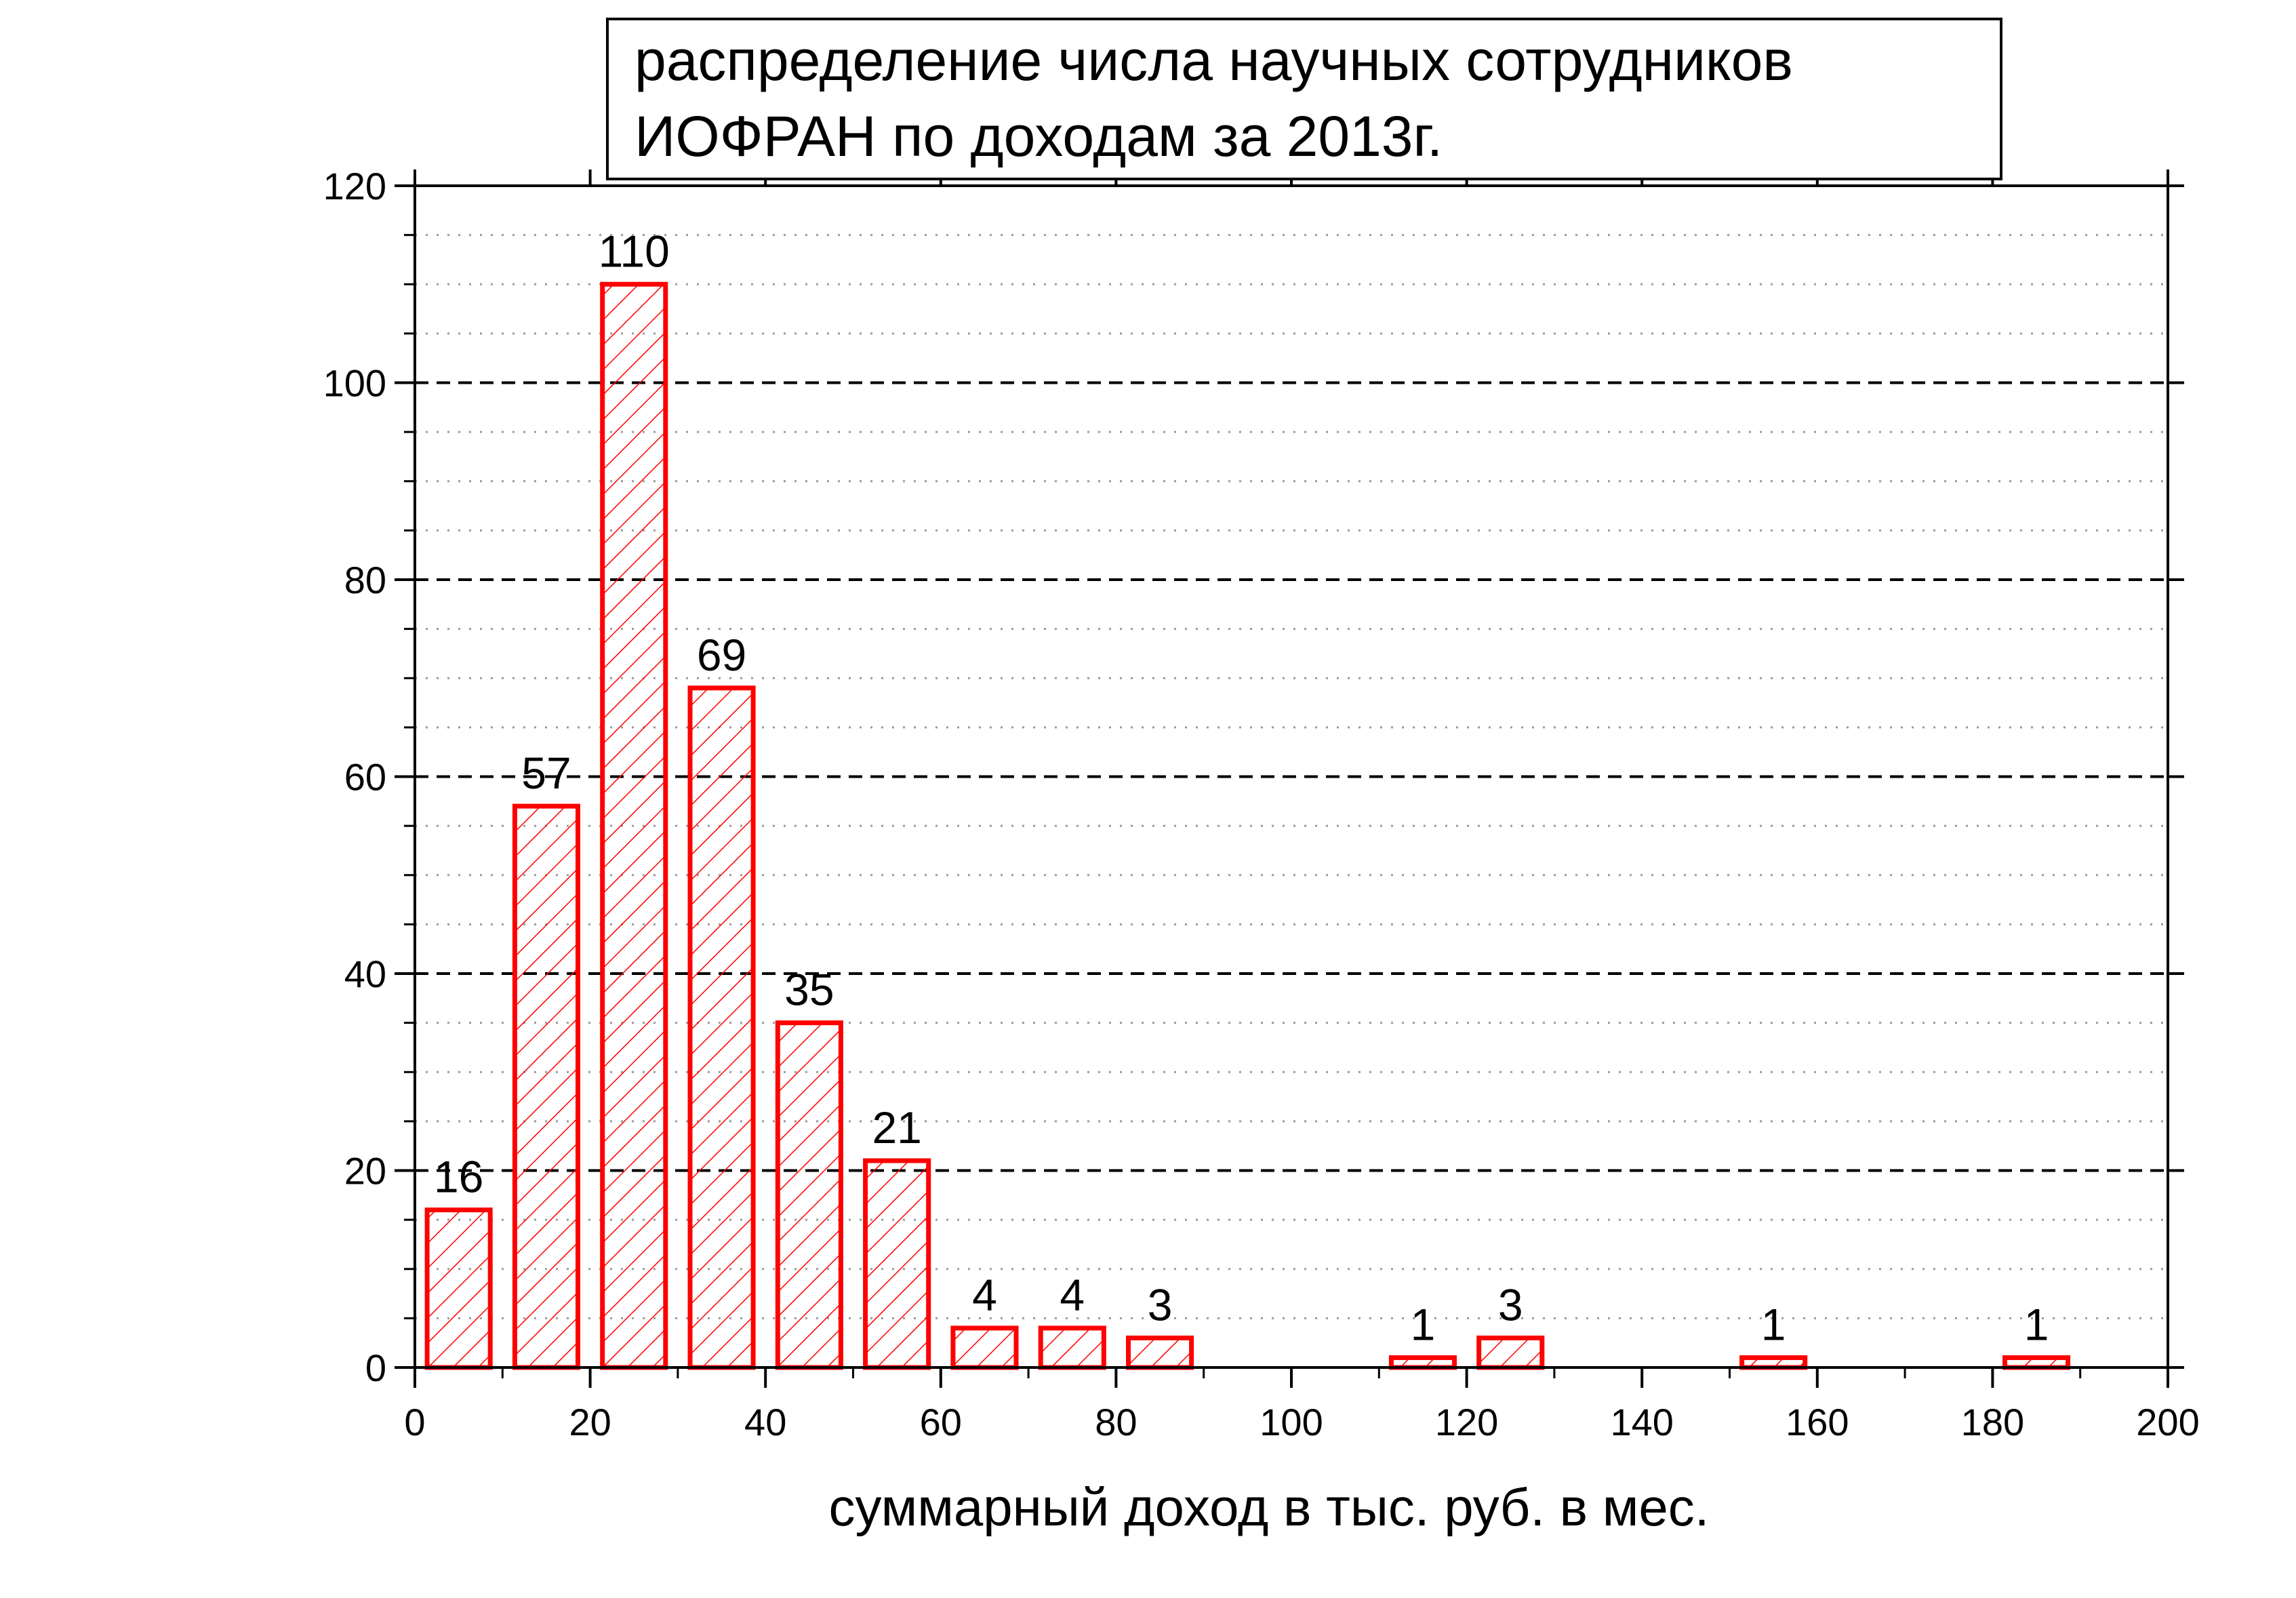 Image resolution: width=2296 pixels, height=1598 pixels. Describe the element at coordinates (809, 990) in the screenshot. I see `bar-value-label: 35` at that location.